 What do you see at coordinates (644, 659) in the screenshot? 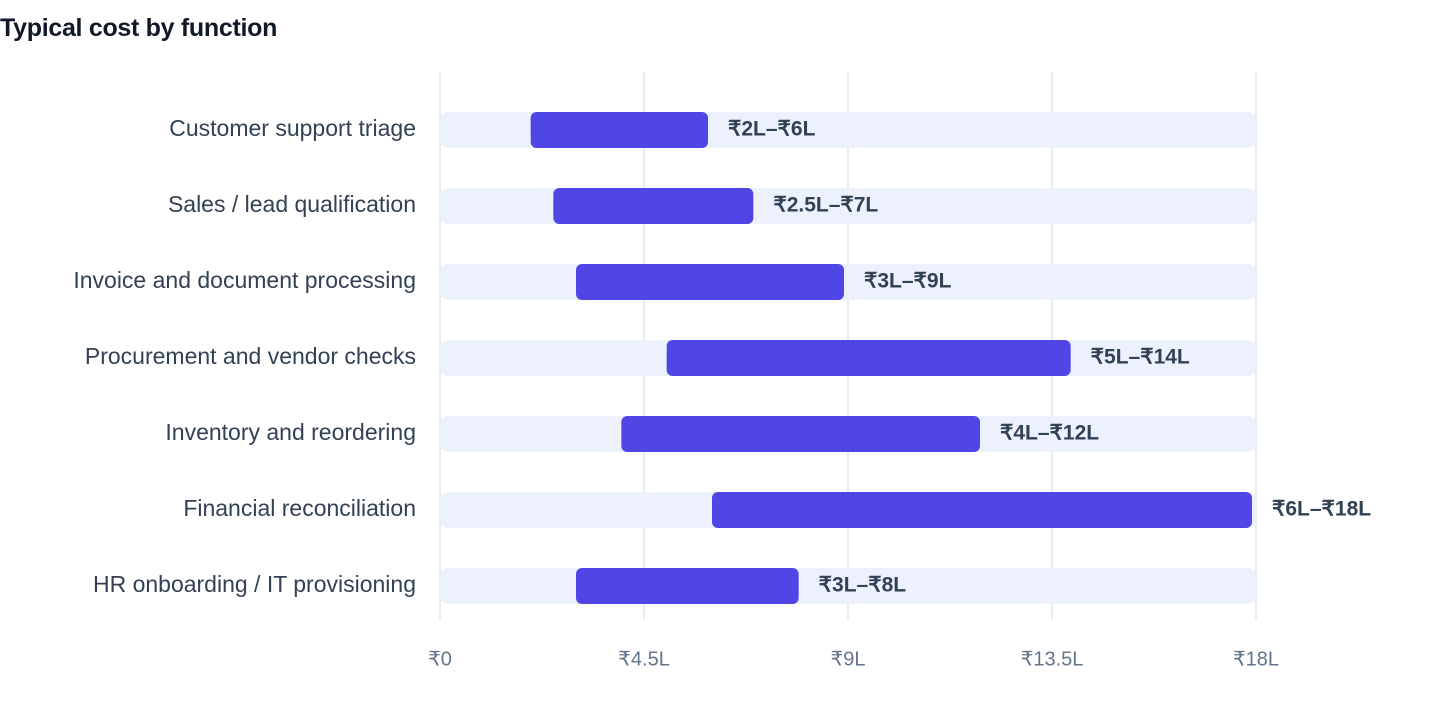
I see `x-tick-label: ₹4.5L` at bounding box center [644, 659].